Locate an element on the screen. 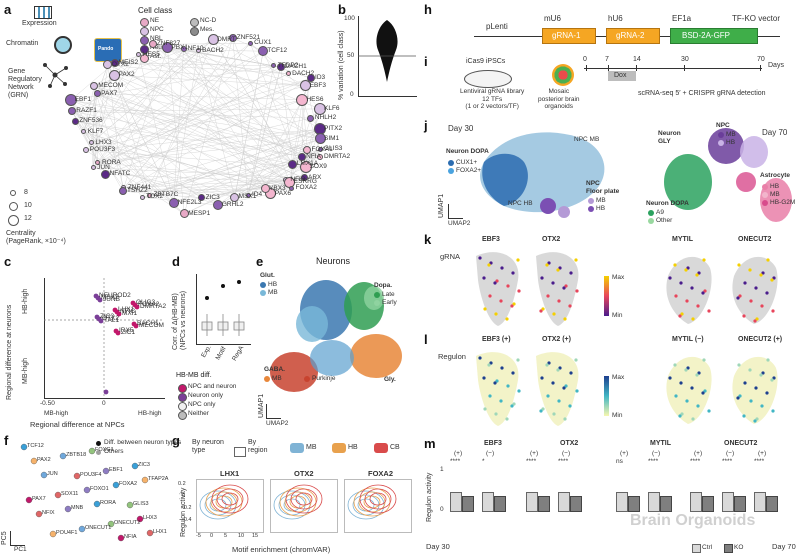 Image resolution: width=800 pixels, height=555 pixels. j-item-label: HB is located at coordinates (775, 186).